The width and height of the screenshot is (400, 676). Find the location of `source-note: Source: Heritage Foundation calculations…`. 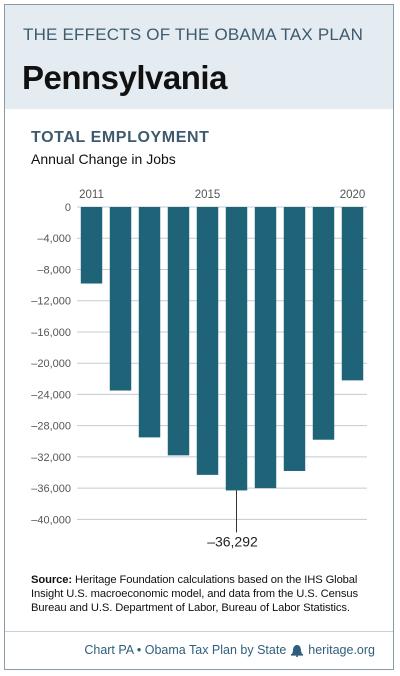

source-note: Source: Heritage Foundation calculations… is located at coordinates (206, 594).